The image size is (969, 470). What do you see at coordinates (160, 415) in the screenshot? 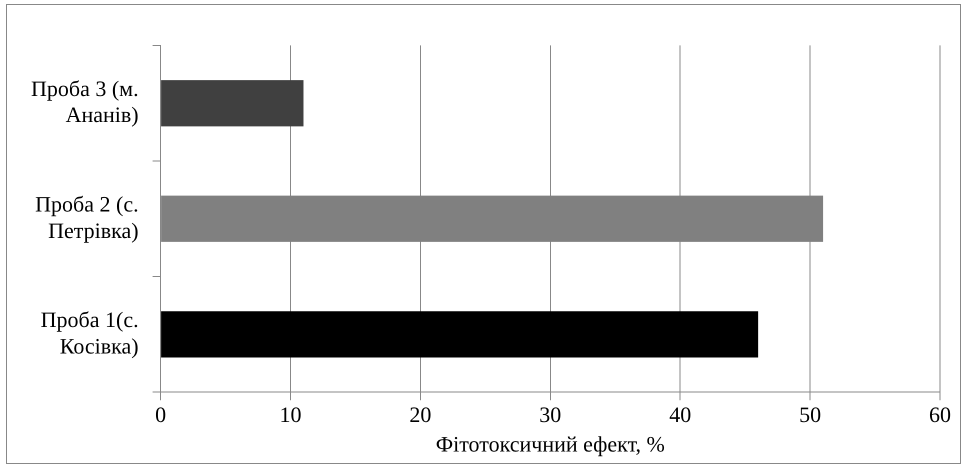
I see `x-tick-label: 0` at bounding box center [160, 415].